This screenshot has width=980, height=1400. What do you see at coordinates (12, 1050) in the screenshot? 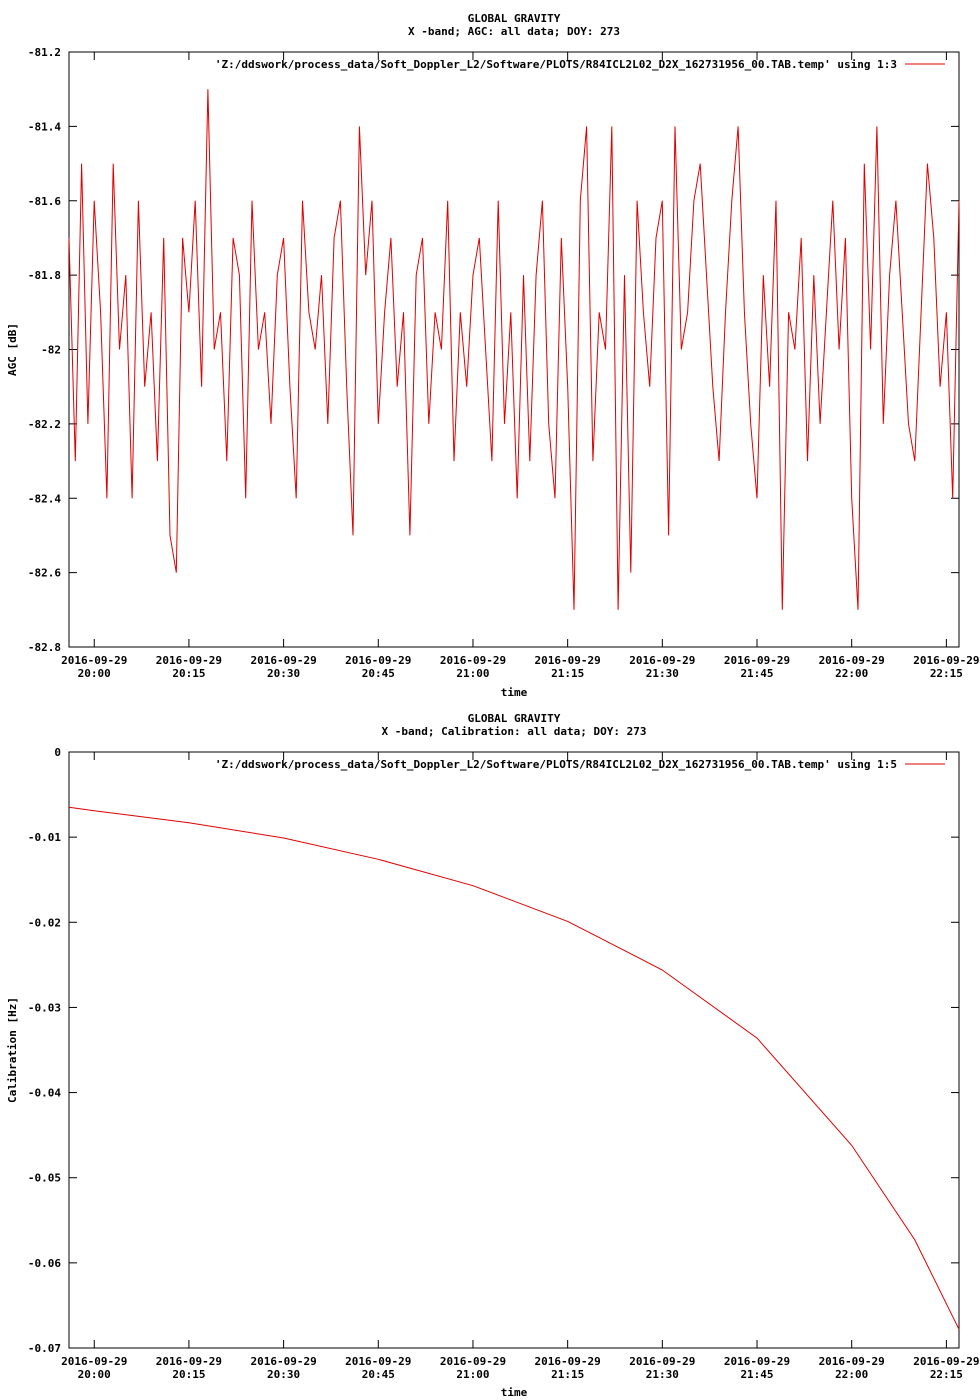
I see `y-axis-label: Calibration [Hz]` at bounding box center [12, 1050].